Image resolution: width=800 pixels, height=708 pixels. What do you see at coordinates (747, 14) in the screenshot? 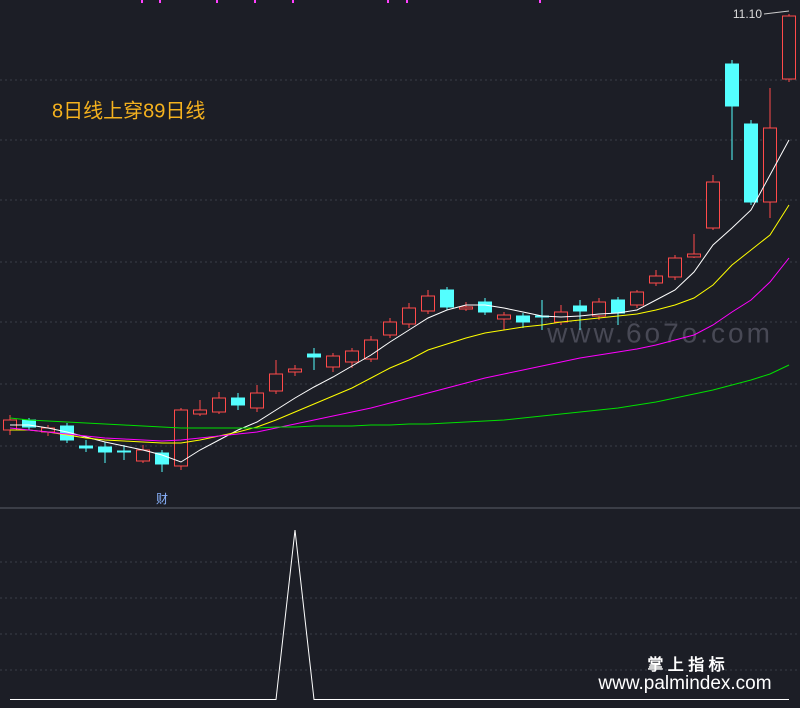
I see `max-label: 11.10` at bounding box center [747, 14].